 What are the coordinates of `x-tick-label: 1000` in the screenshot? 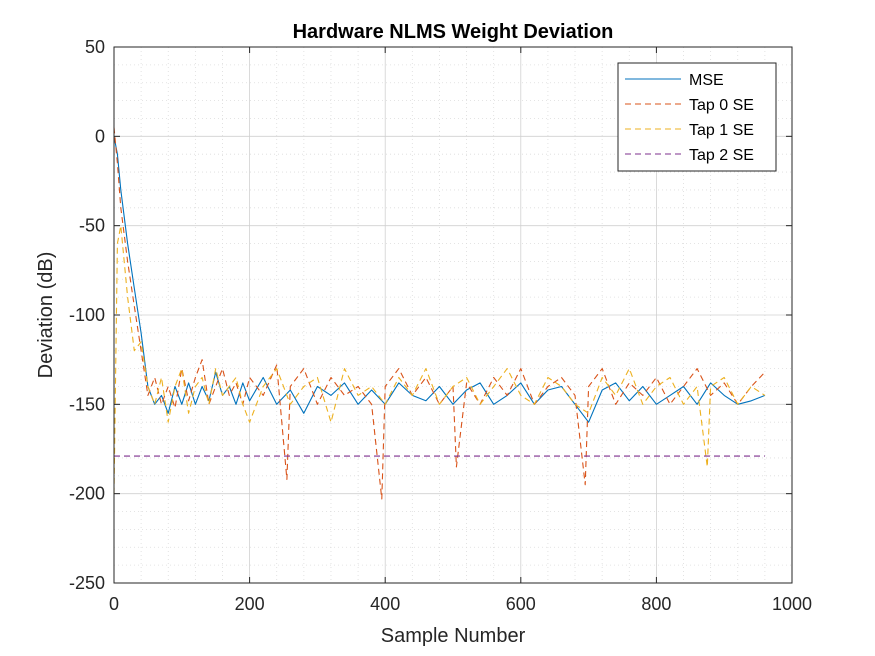 It's located at (792, 604).